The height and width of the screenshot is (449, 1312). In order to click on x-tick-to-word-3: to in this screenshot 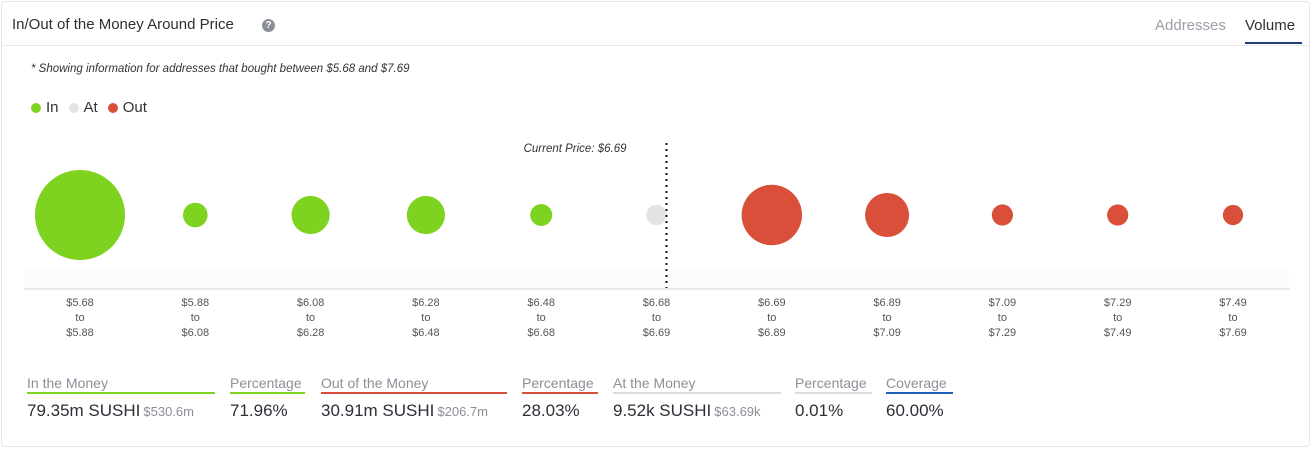, I will do `click(425, 318)`.